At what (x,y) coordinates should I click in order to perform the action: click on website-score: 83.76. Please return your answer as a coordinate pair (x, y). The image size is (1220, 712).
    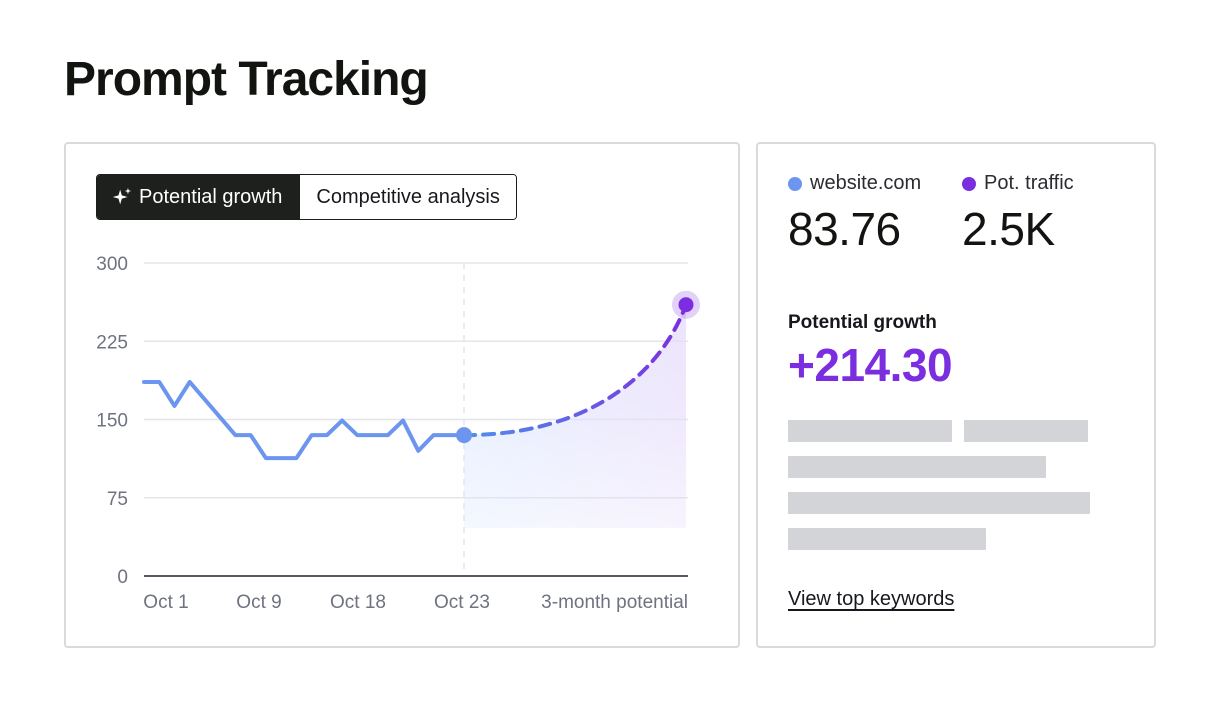
    Looking at the image, I should click on (844, 229).